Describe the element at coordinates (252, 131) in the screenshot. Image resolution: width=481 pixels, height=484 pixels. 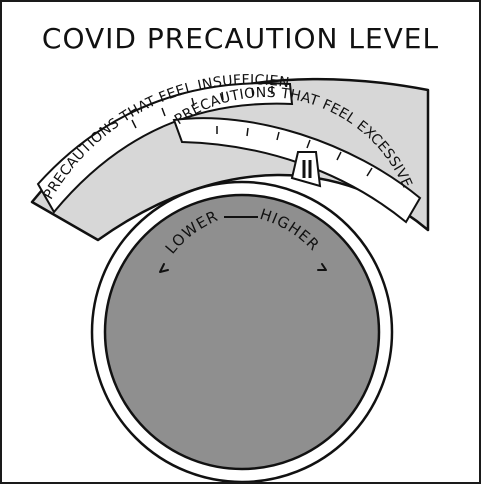
I see `scale-ticks` at that location.